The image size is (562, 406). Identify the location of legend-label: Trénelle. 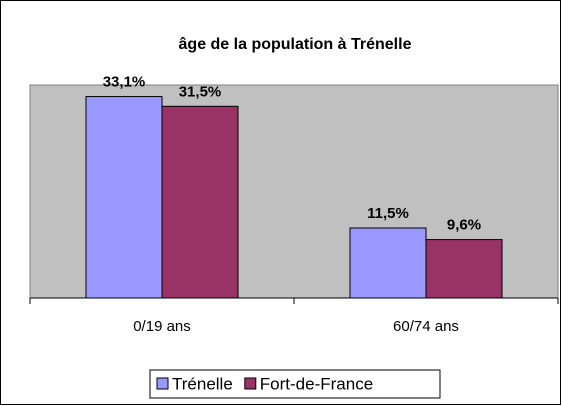
(202, 383).